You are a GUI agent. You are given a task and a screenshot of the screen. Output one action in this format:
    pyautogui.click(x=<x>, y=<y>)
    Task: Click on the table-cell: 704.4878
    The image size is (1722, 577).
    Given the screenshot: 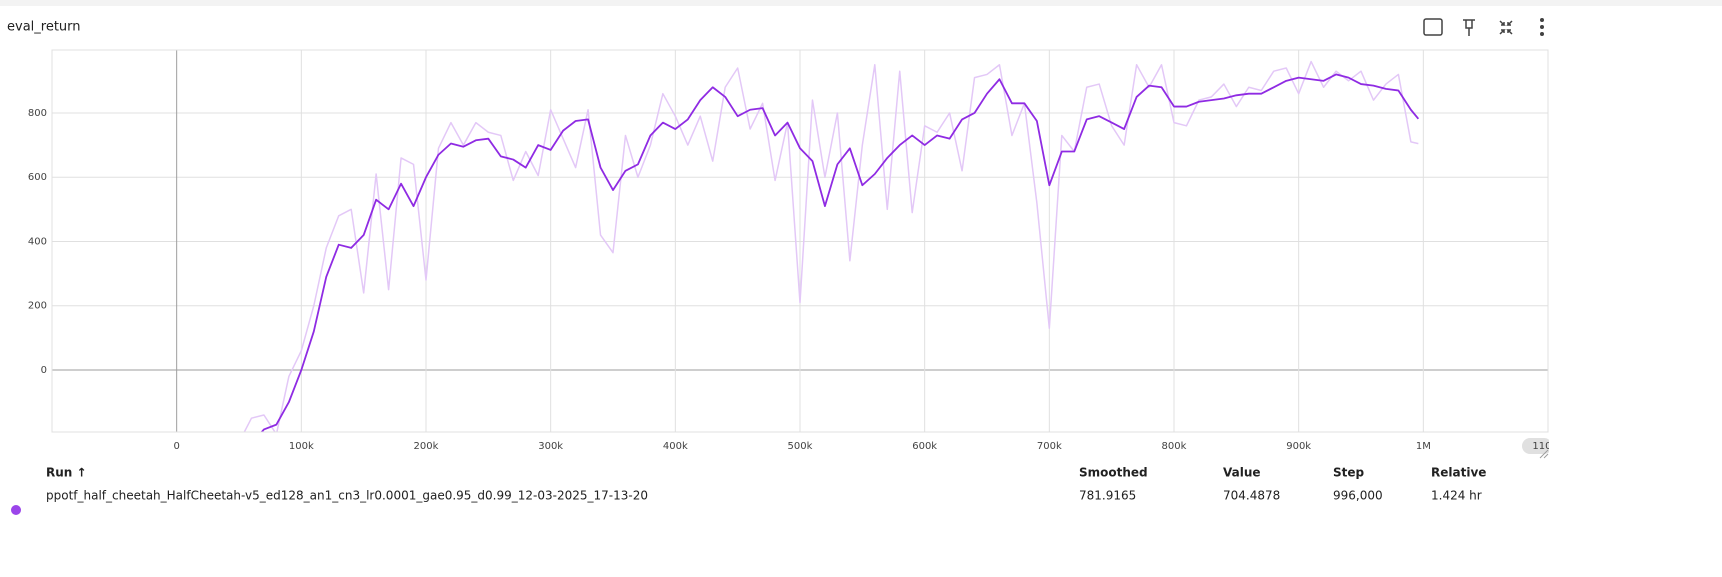 What is the action you would take?
    pyautogui.click(x=1251, y=496)
    